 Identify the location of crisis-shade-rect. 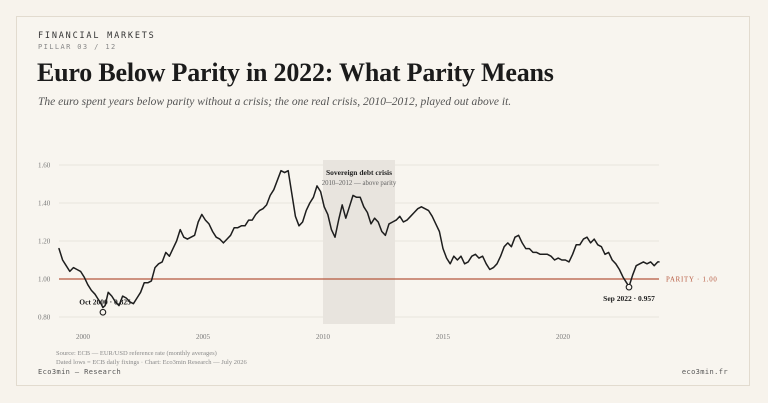
(359, 242).